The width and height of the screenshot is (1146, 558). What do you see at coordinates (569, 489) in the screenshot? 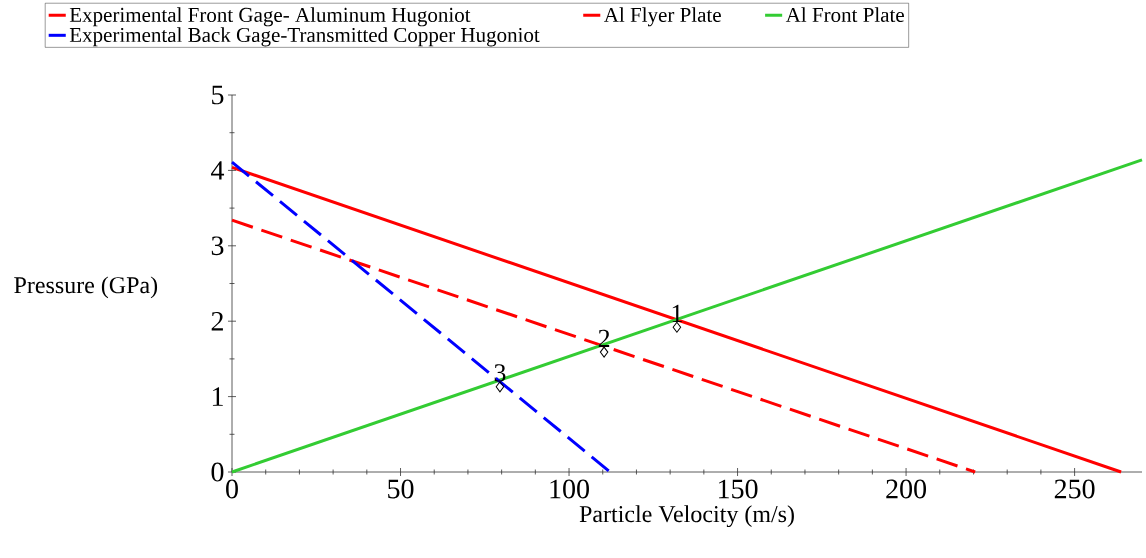
I see `x-tick-label: 100` at bounding box center [569, 489].